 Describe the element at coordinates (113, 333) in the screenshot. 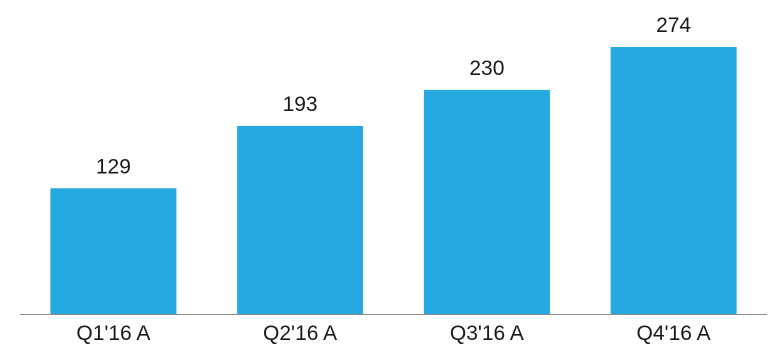

I see `x-tick-label-1: Q1'16 A` at that location.